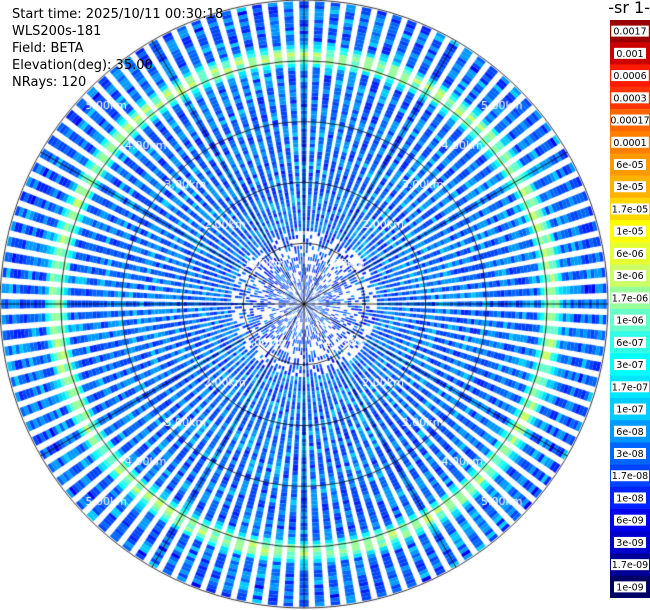  Describe the element at coordinates (630, 209) in the screenshot. I see `colorbar-tick-label: 1.7e-05` at that location.